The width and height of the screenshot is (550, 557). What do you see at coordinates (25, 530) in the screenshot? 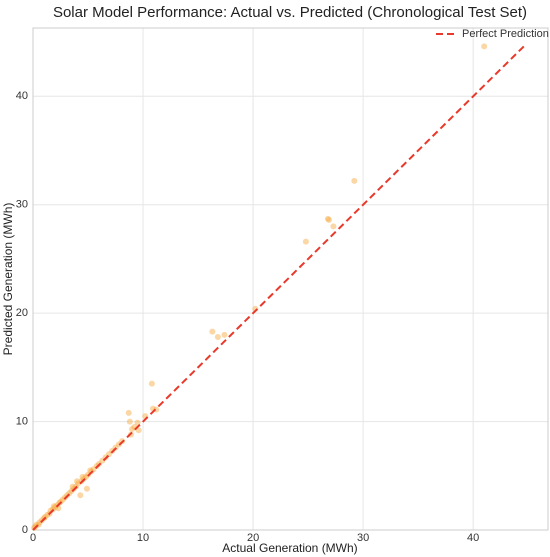
I see `y-tick-label: 0` at bounding box center [25, 530].